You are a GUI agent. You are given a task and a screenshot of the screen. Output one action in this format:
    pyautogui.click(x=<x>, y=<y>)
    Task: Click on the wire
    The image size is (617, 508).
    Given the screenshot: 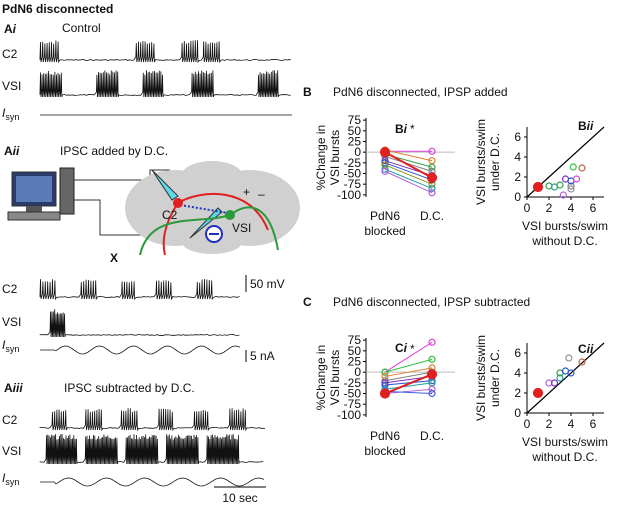 What is the action you would take?
    pyautogui.click(x=122, y=175)
    